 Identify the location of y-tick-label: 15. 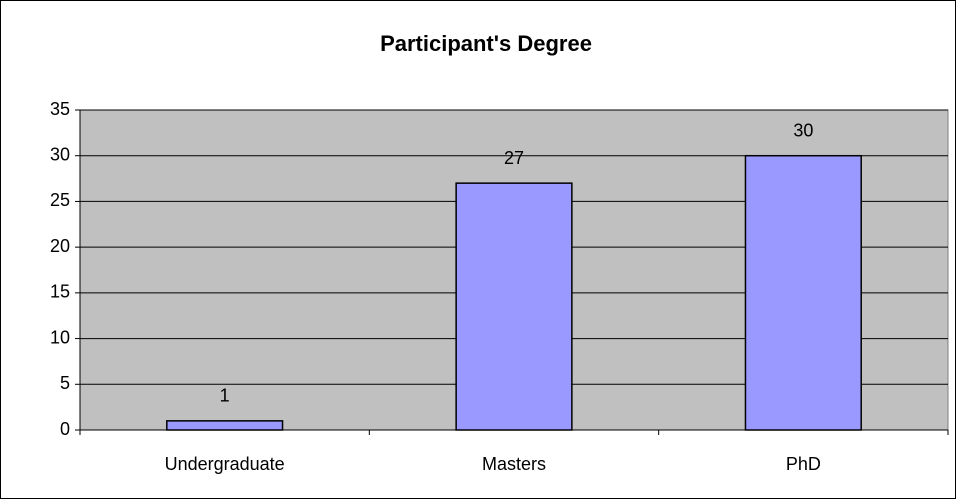
(60, 292).